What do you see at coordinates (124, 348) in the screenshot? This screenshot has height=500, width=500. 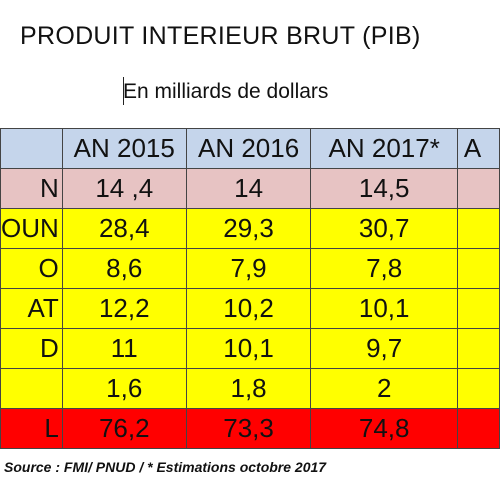 I see `cell-value: 11` at bounding box center [124, 348].